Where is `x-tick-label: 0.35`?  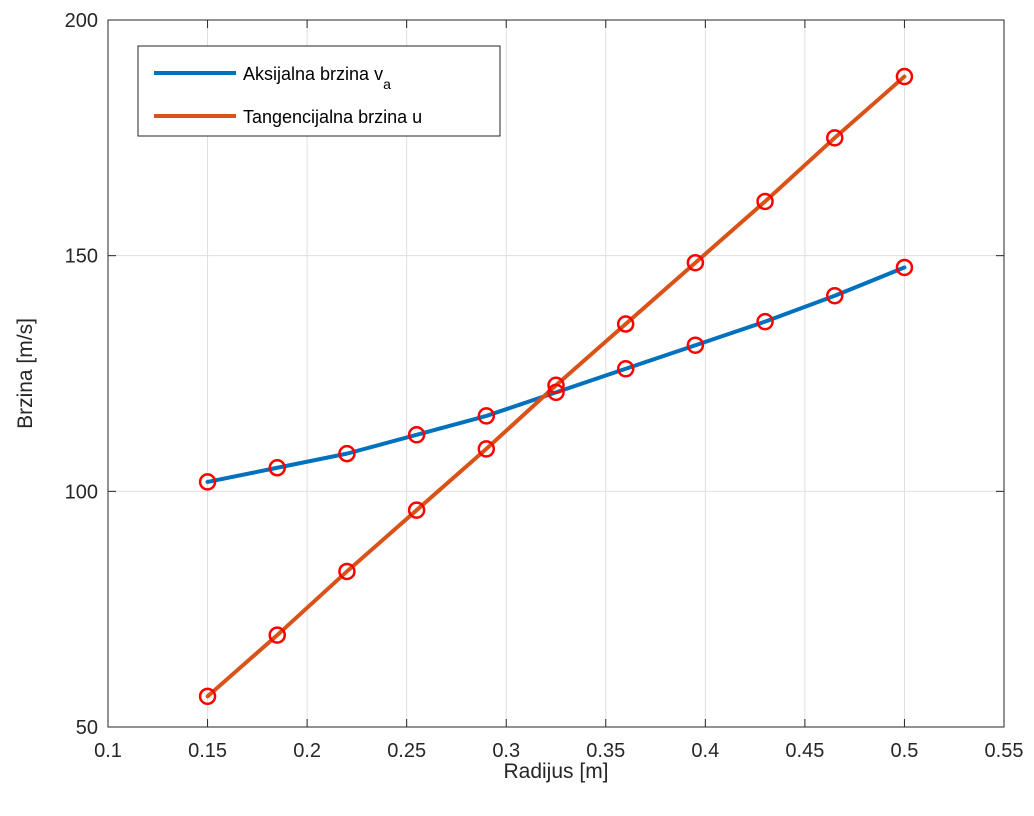
x-tick-label: 0.35 is located at coordinates (605, 751).